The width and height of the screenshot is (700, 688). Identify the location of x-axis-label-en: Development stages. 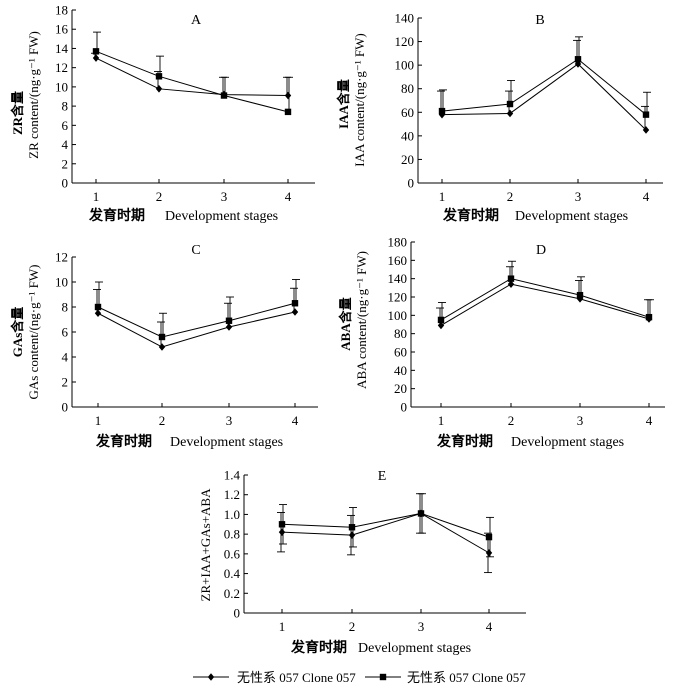
(221, 216).